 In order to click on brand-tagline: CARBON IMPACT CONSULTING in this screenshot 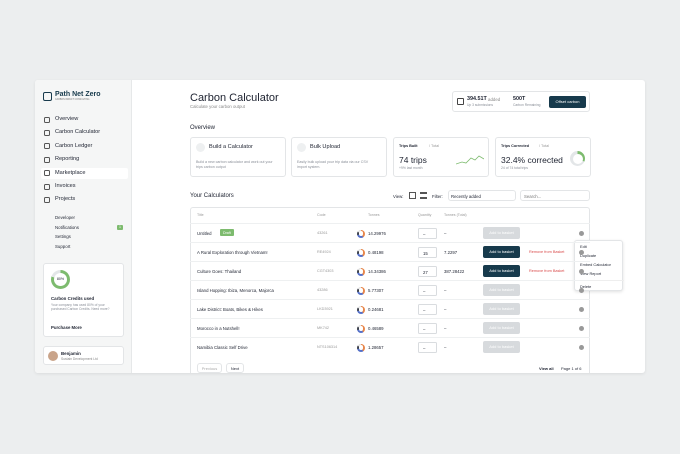, I will do `click(72, 100)`.